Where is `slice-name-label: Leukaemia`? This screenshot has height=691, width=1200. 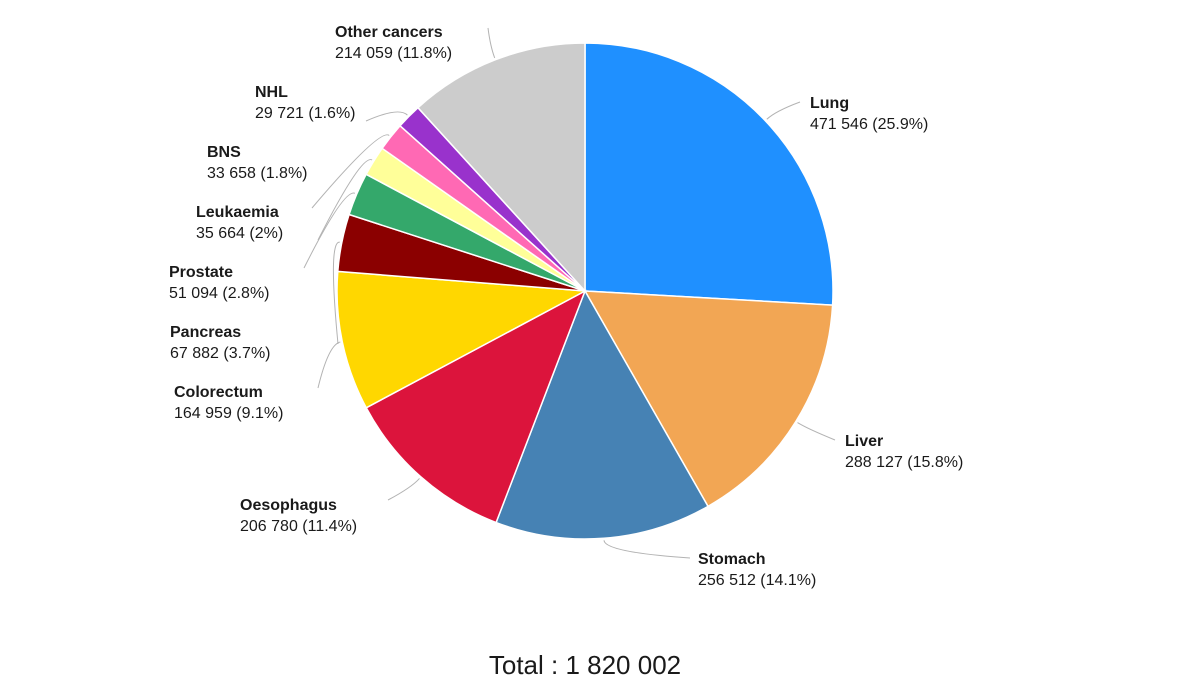 slice-name-label: Leukaemia is located at coordinates (237, 212).